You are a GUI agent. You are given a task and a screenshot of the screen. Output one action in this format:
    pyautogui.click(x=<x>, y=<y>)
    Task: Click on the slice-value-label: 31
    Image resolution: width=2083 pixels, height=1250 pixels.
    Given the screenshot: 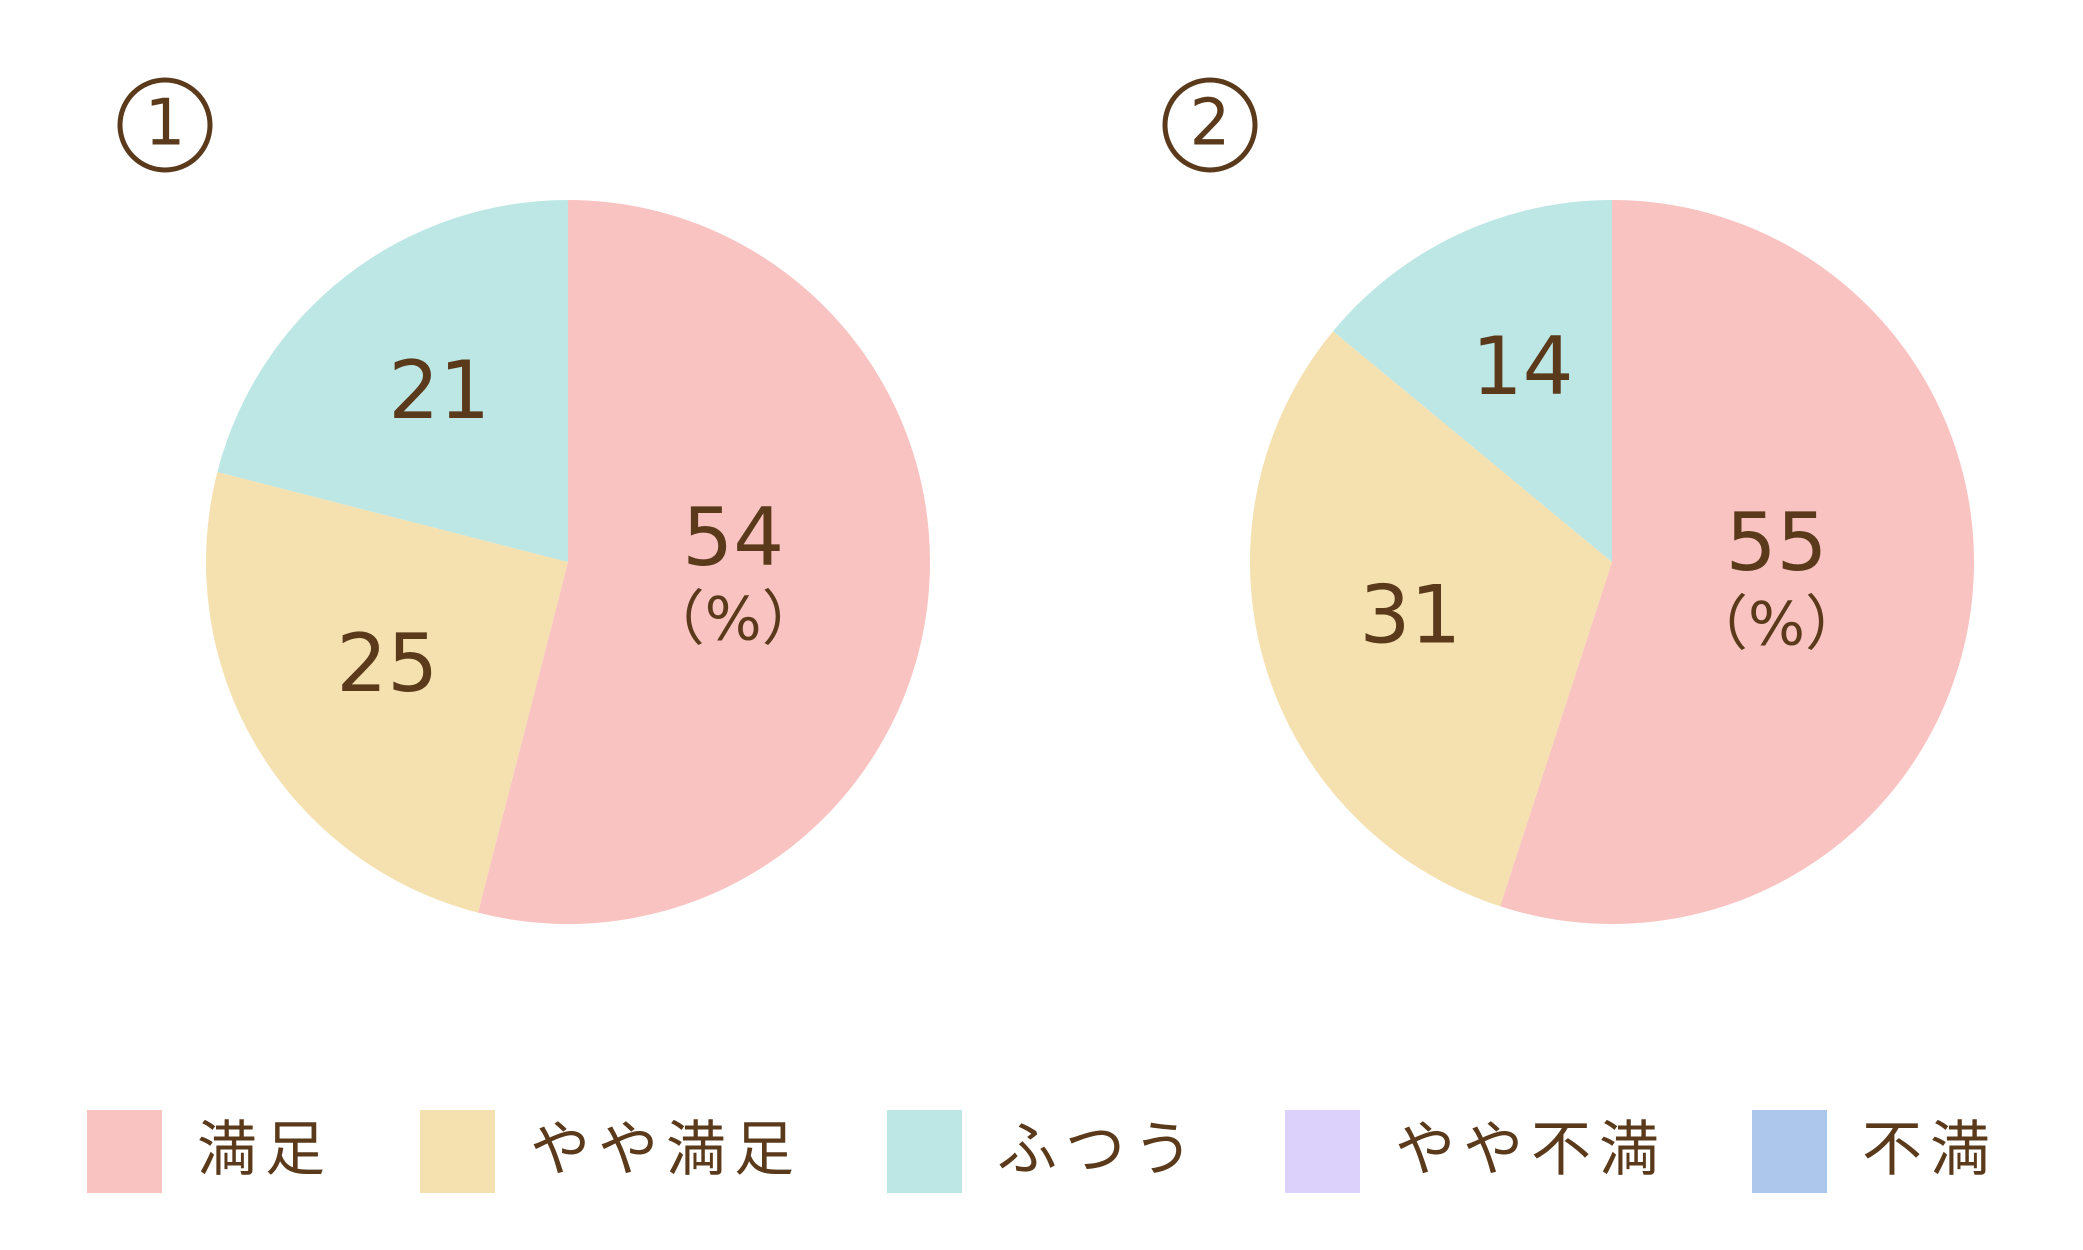 What is the action you would take?
    pyautogui.click(x=1410, y=615)
    